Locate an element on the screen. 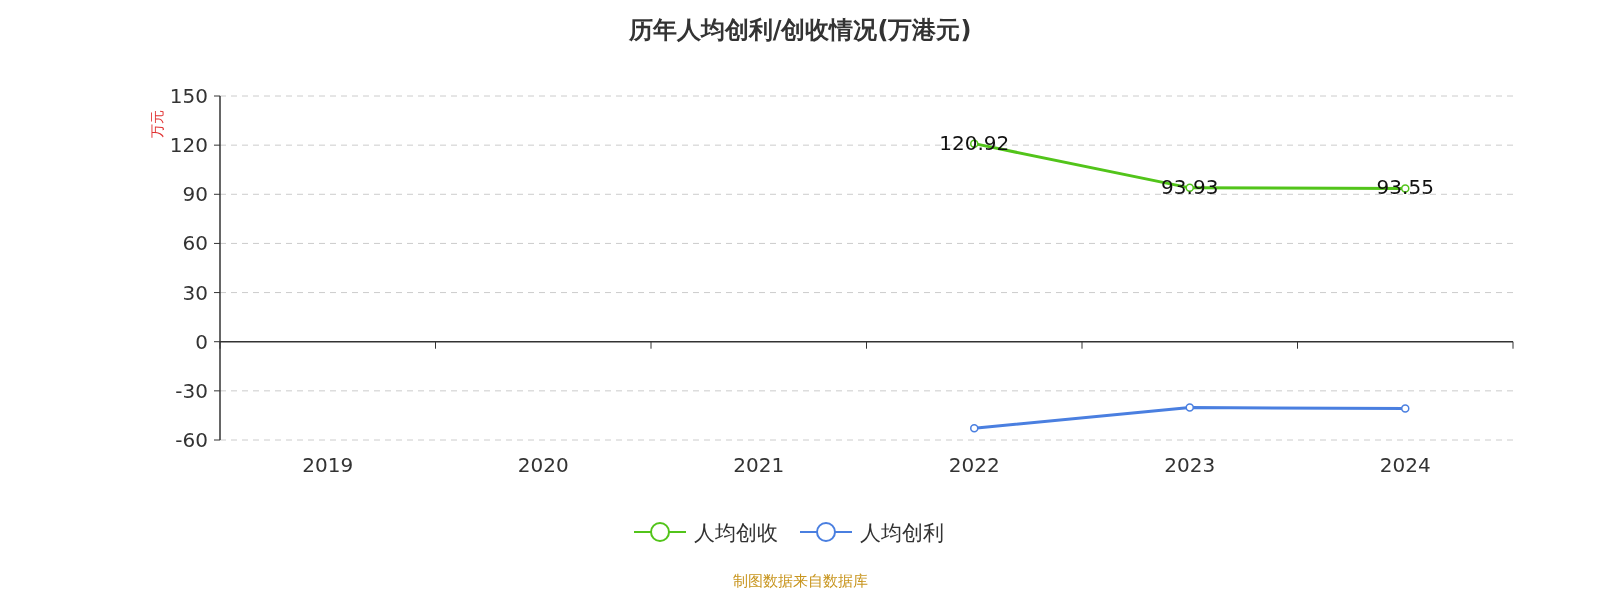 The height and width of the screenshot is (600, 1600). y-tick-label: 150 is located at coordinates (188, 96).